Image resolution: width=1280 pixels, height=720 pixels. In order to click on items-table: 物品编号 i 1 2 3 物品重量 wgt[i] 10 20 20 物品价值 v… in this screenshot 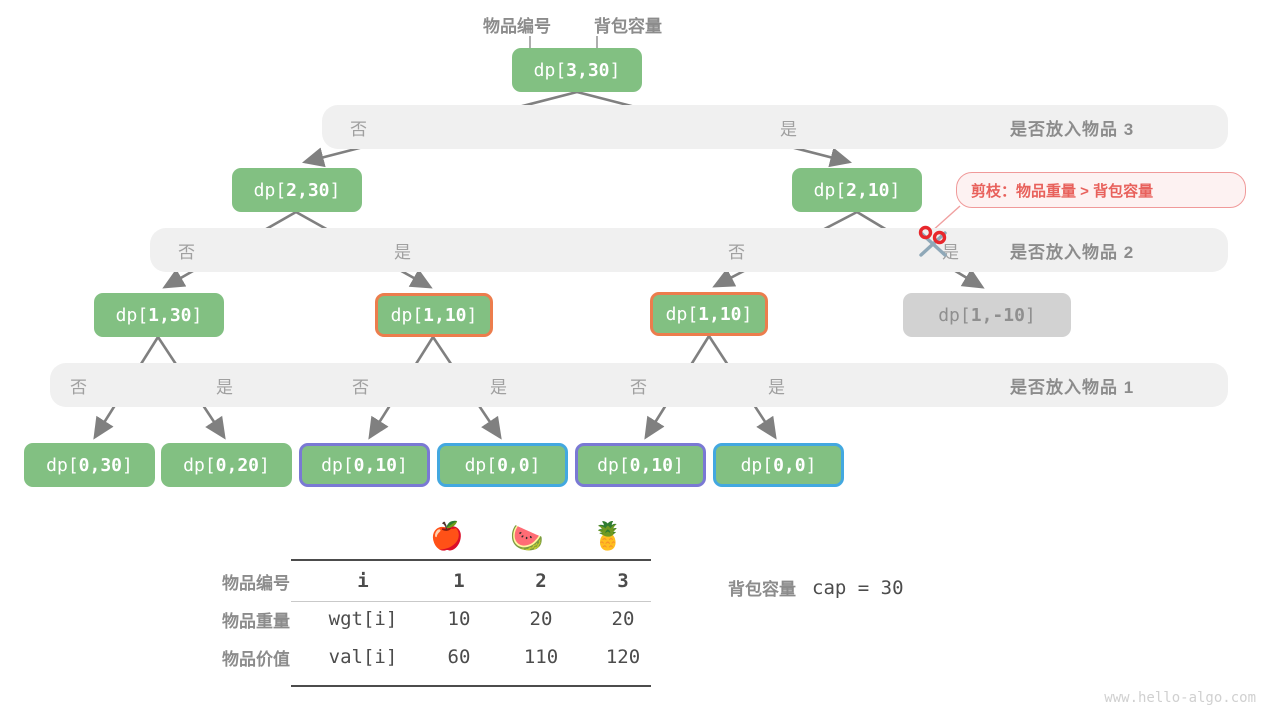, I will do `click(412, 623)`.